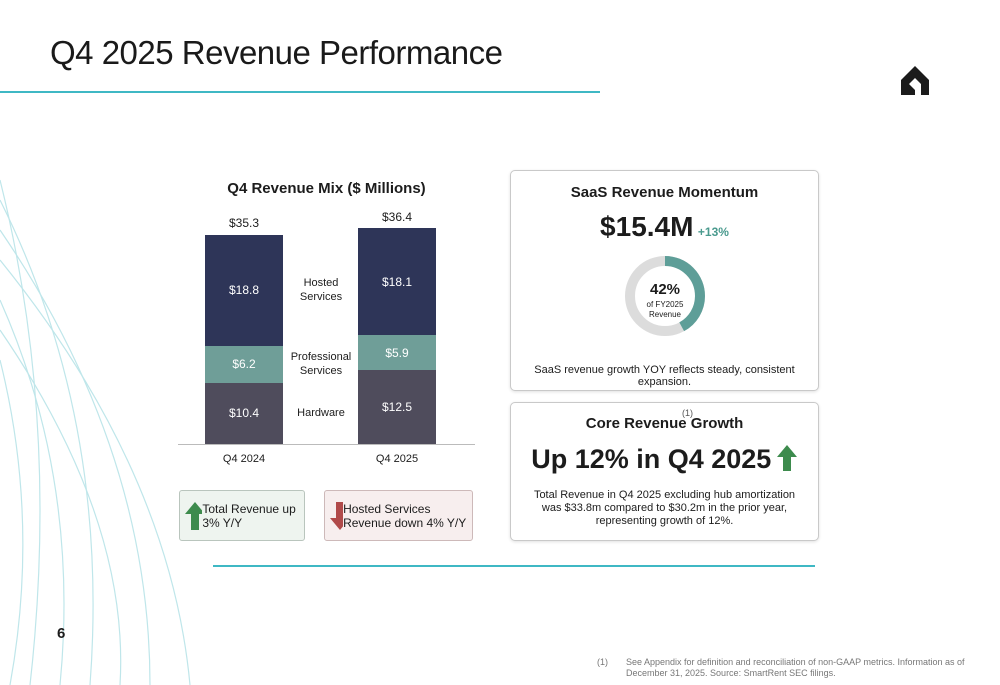 Image resolution: width=1000 pixels, height=685 pixels. I want to click on bar: $10.4, so click(244, 413).